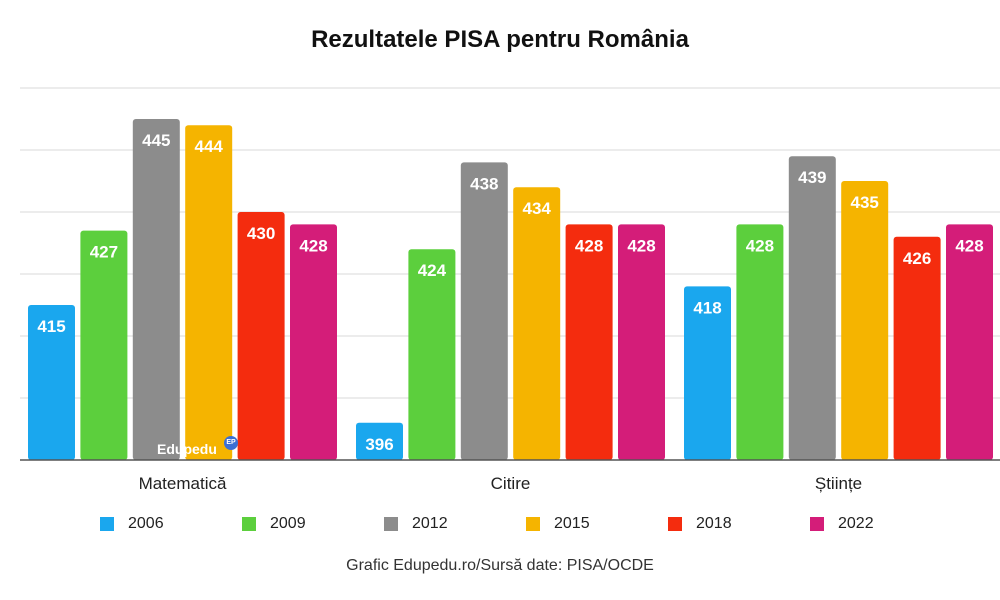 The height and width of the screenshot is (600, 1000). What do you see at coordinates (432, 270) in the screenshot?
I see `data-label: 424` at bounding box center [432, 270].